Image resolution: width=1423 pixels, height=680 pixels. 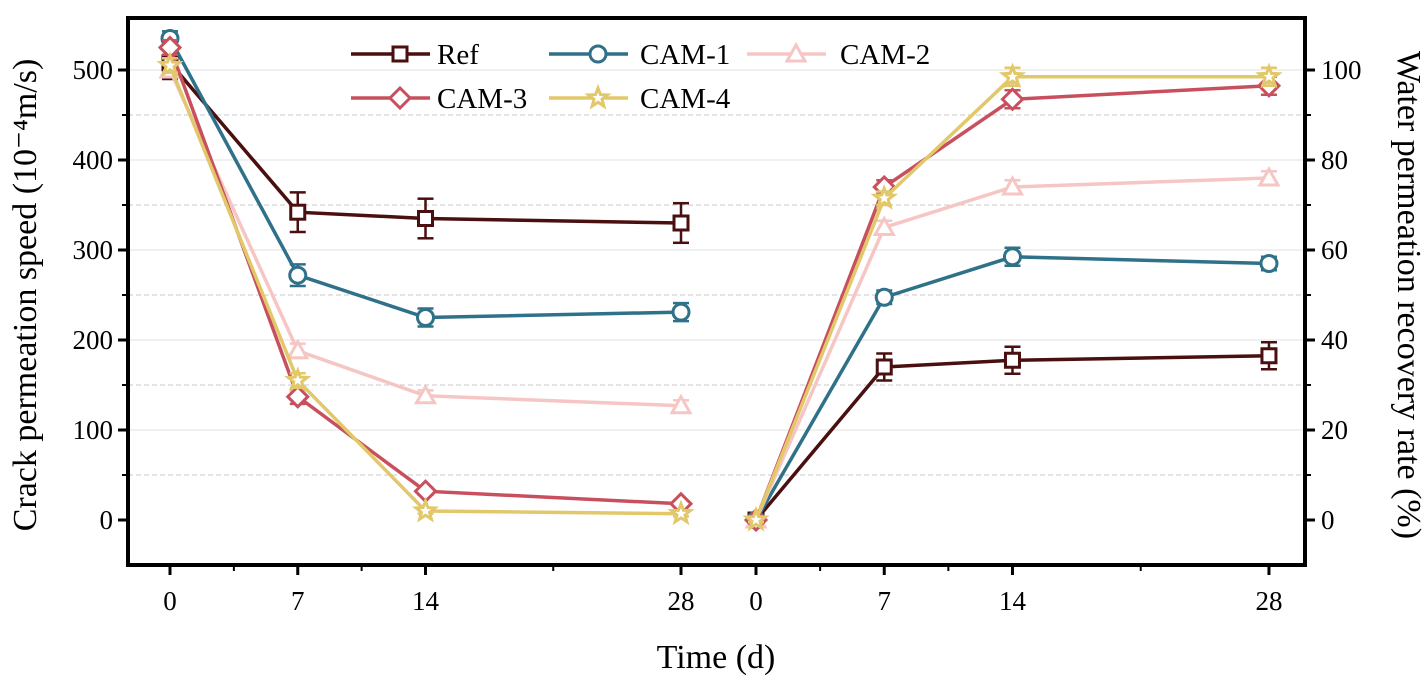 I want to click on series-line-ref-left, so click(x=425, y=143).